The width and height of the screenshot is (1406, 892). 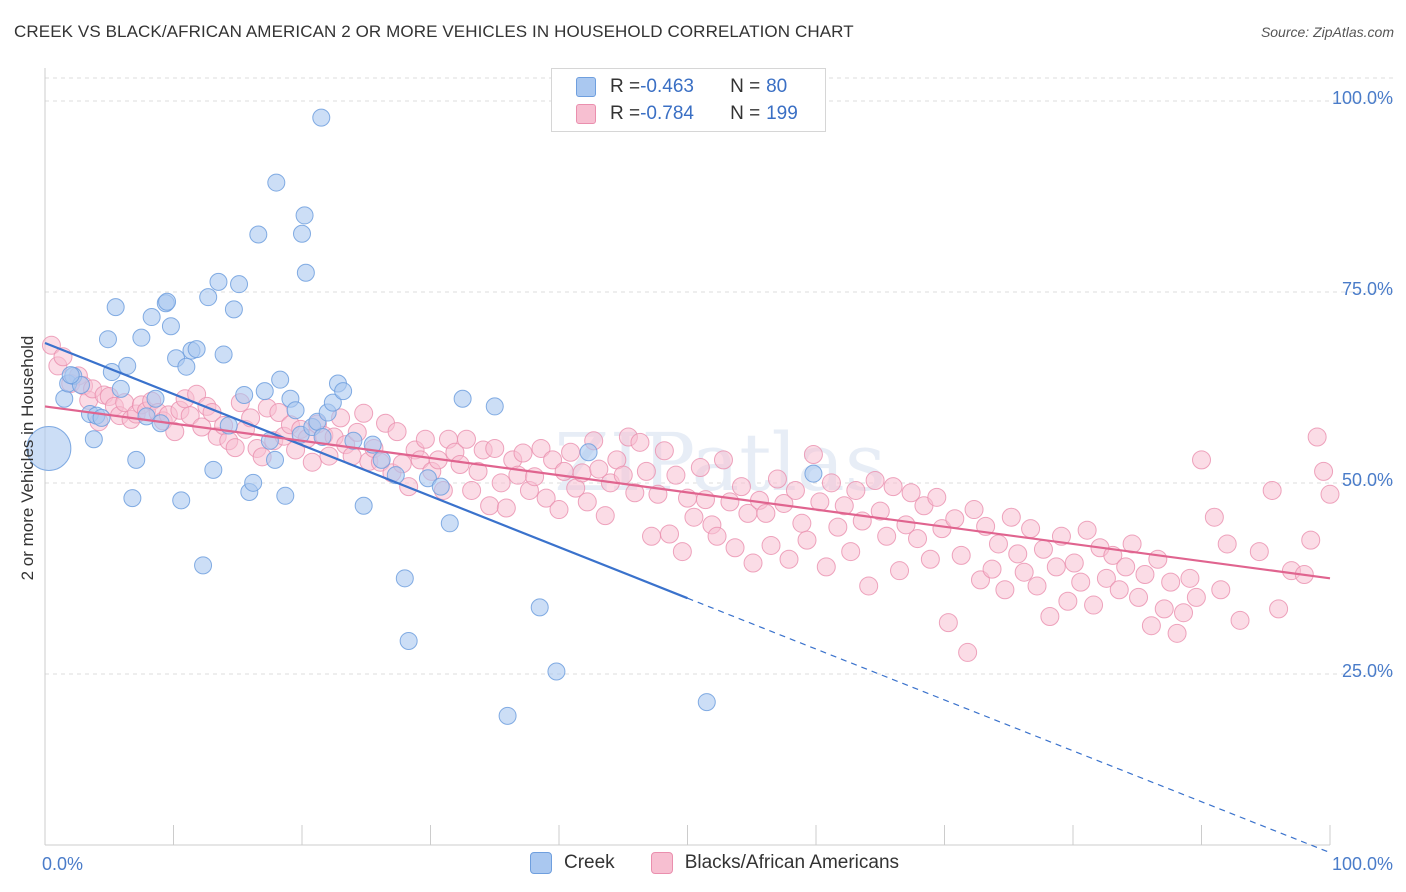 What do you see at coordinates (589, 862) in the screenshot?
I see `legend-label-creek: Creek` at bounding box center [589, 862].